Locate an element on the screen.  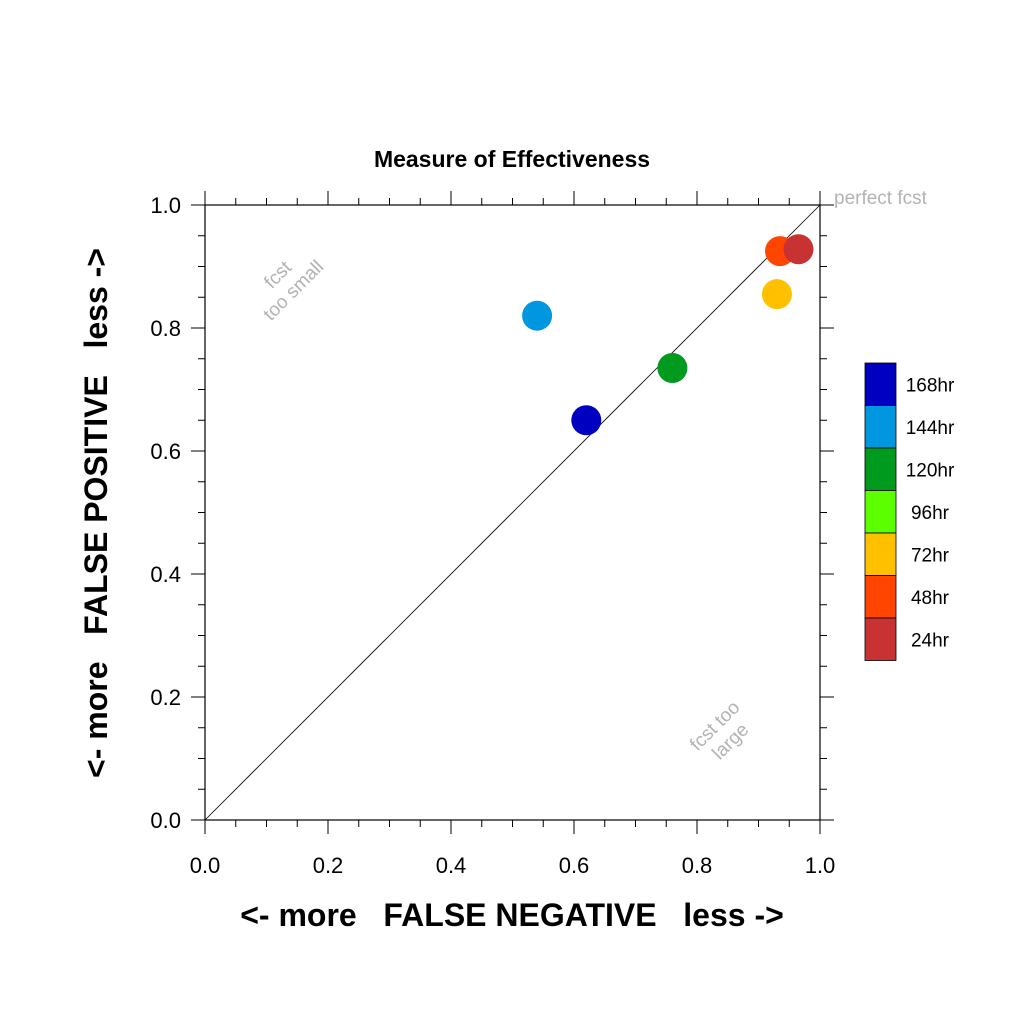
y-tick-label: 0.2 is located at coordinates (165, 697).